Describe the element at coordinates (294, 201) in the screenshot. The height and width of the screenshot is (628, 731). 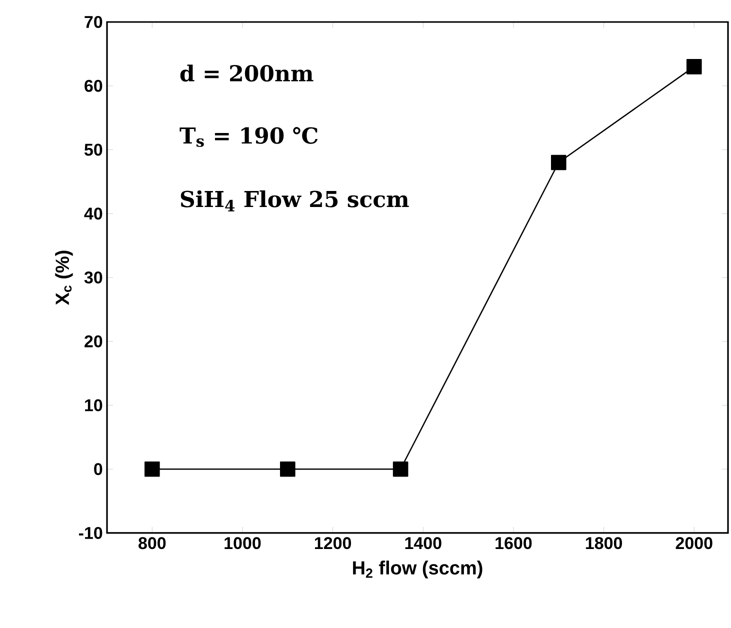
I see `annotation: SiH$_{4}$ Flow 25 sccm` at that location.